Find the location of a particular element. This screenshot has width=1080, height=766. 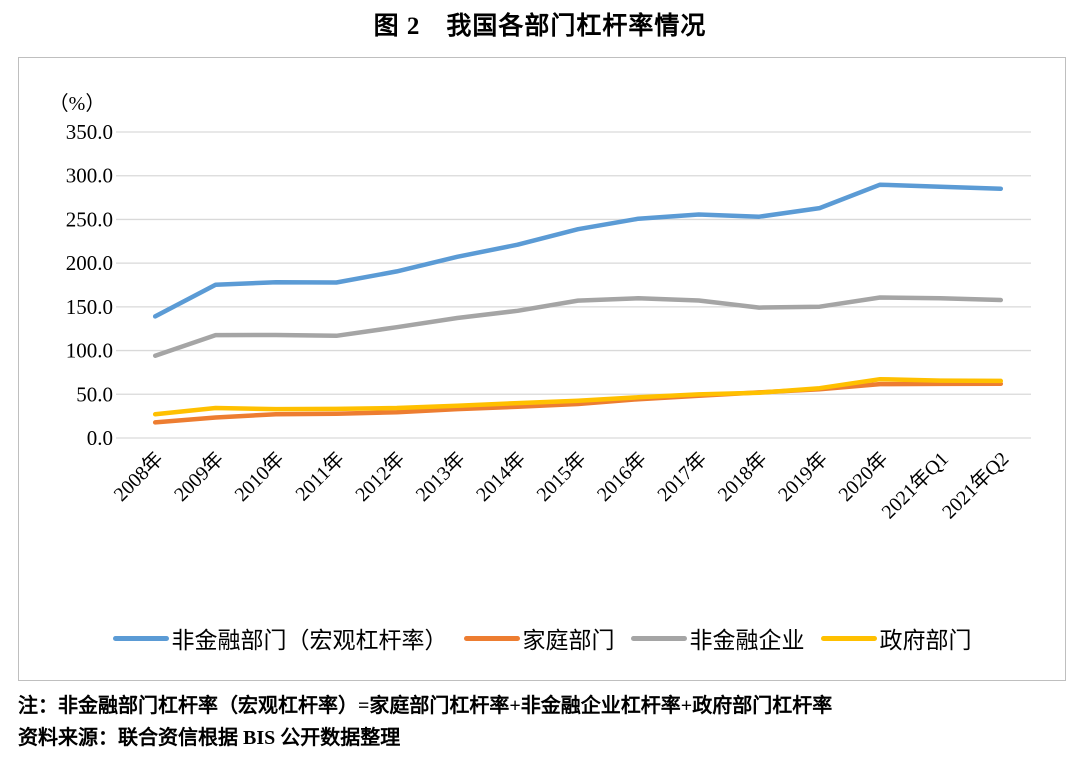

legend-item-2: 非金融企业 is located at coordinates (717, 638).